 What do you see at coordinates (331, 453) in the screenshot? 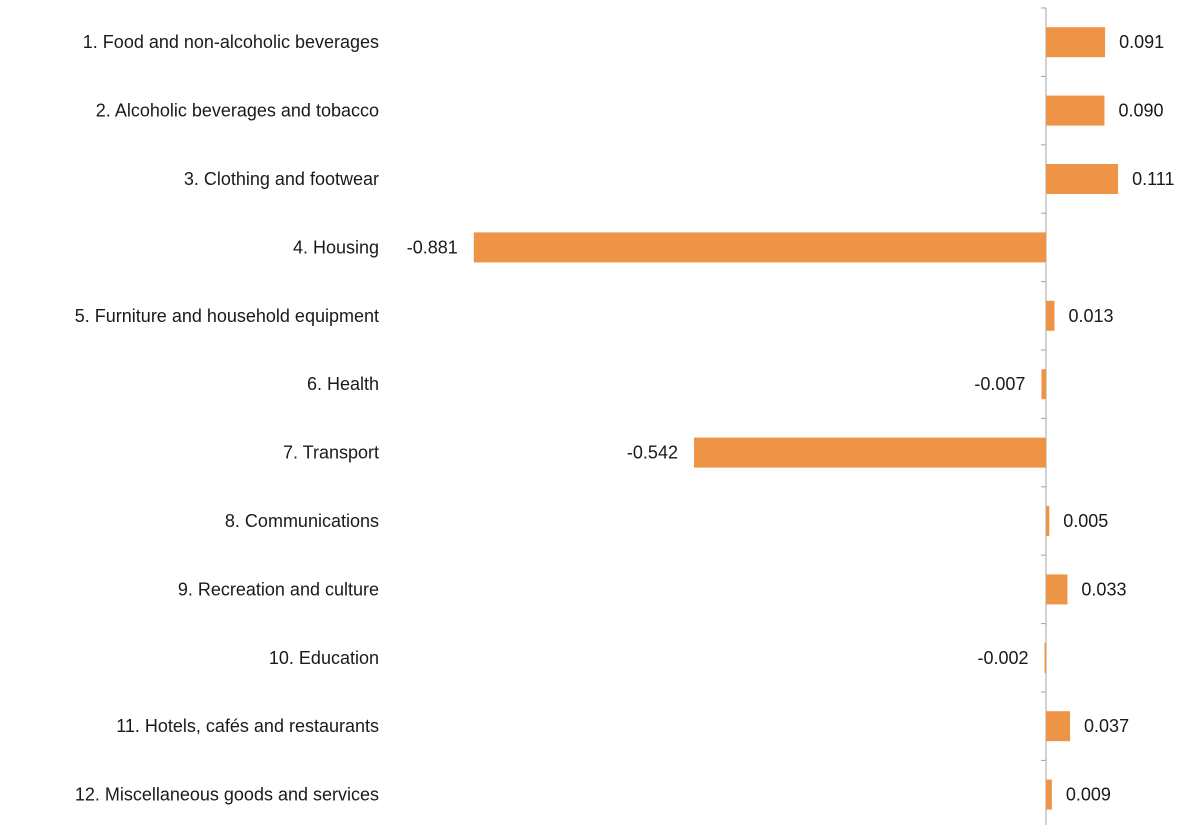
I see `category-label: 7. Transport` at bounding box center [331, 453].